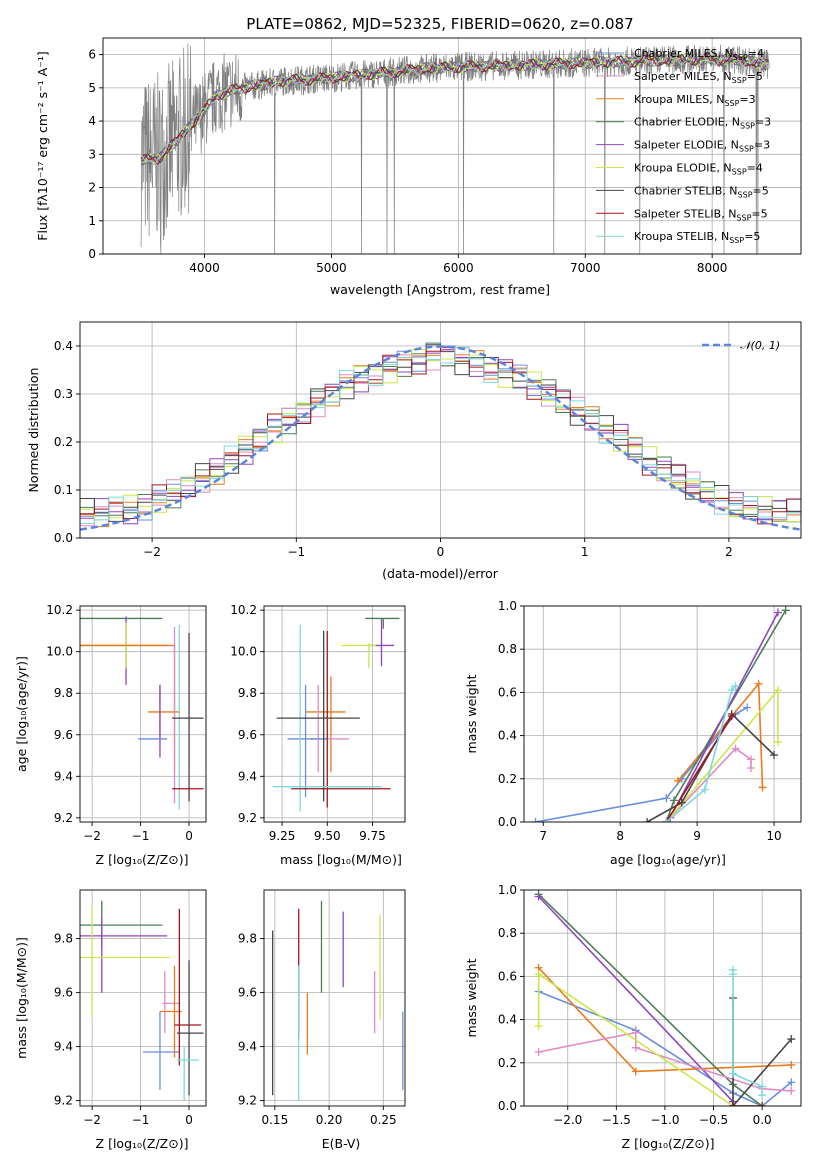 Image resolution: width=819 pixels, height=1170 pixels. Describe the element at coordinates (142, 859) in the screenshot. I see `age-vs-Z-xlabel: Z [log₁₀(Z/Z⊙)]` at that location.